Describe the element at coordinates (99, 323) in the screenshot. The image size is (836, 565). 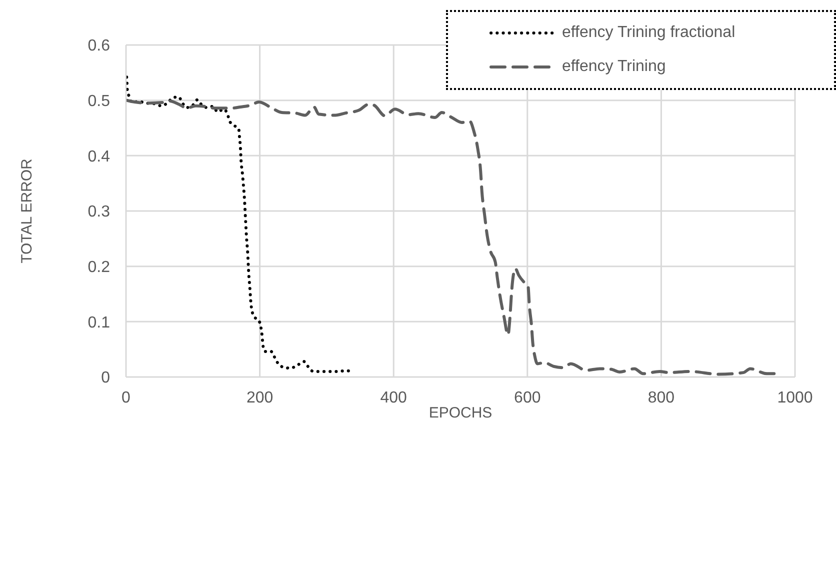
I see `y-tick-label: 0.1` at that location.